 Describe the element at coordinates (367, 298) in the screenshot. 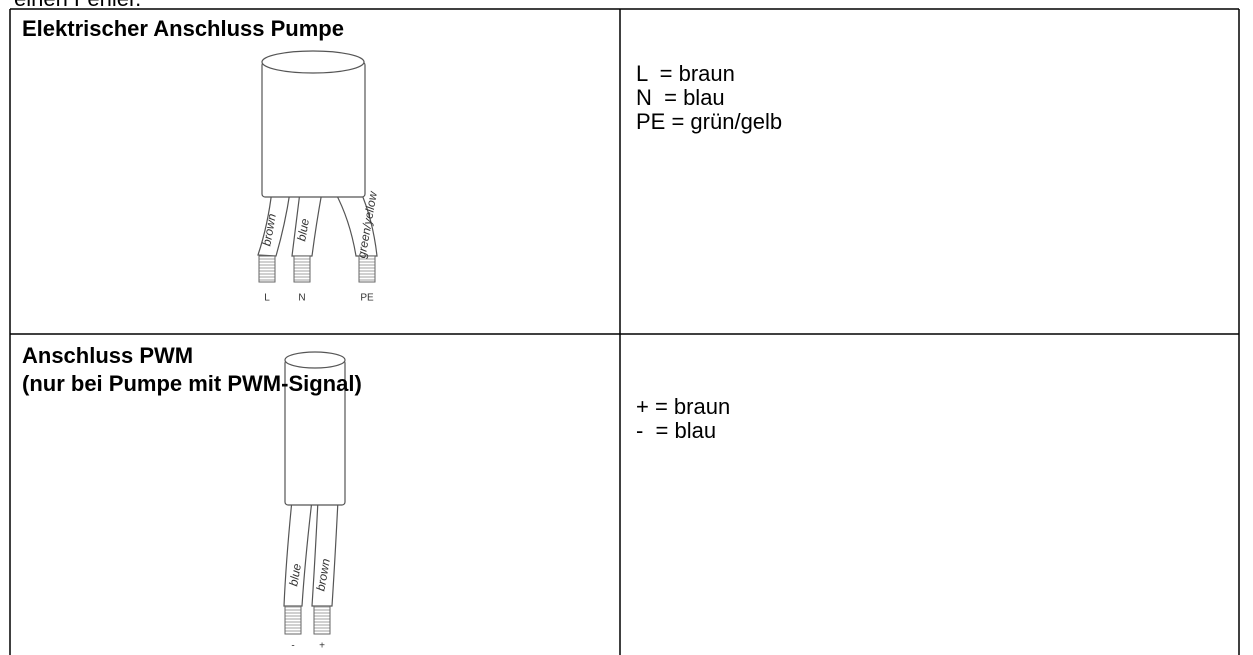

I see `terminal-label: PE` at that location.